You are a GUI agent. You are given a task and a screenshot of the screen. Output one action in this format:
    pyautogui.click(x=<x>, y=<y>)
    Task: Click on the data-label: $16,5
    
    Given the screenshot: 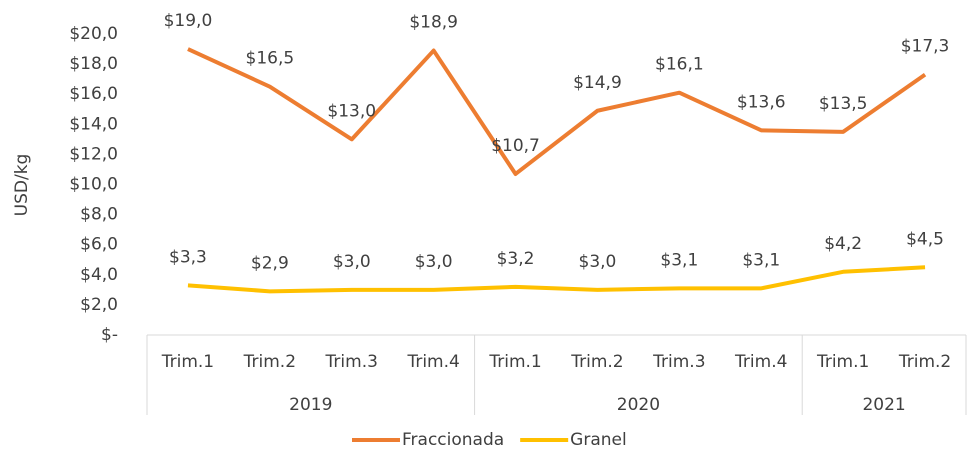 What is the action you would take?
    pyautogui.click(x=270, y=59)
    